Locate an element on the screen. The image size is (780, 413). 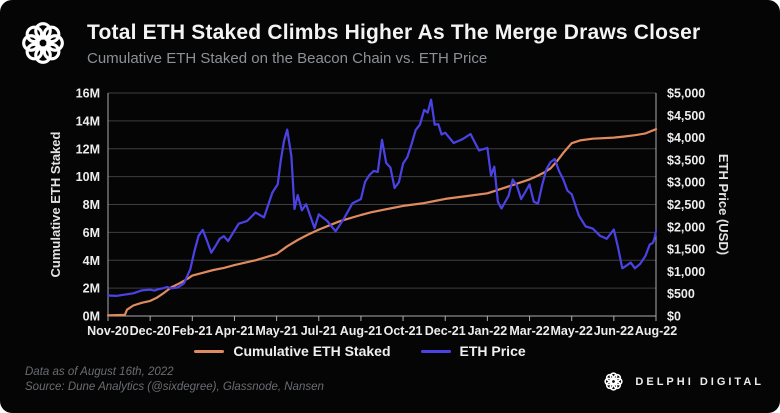
x-tick-label: Oct-21 is located at coordinates (403, 331).